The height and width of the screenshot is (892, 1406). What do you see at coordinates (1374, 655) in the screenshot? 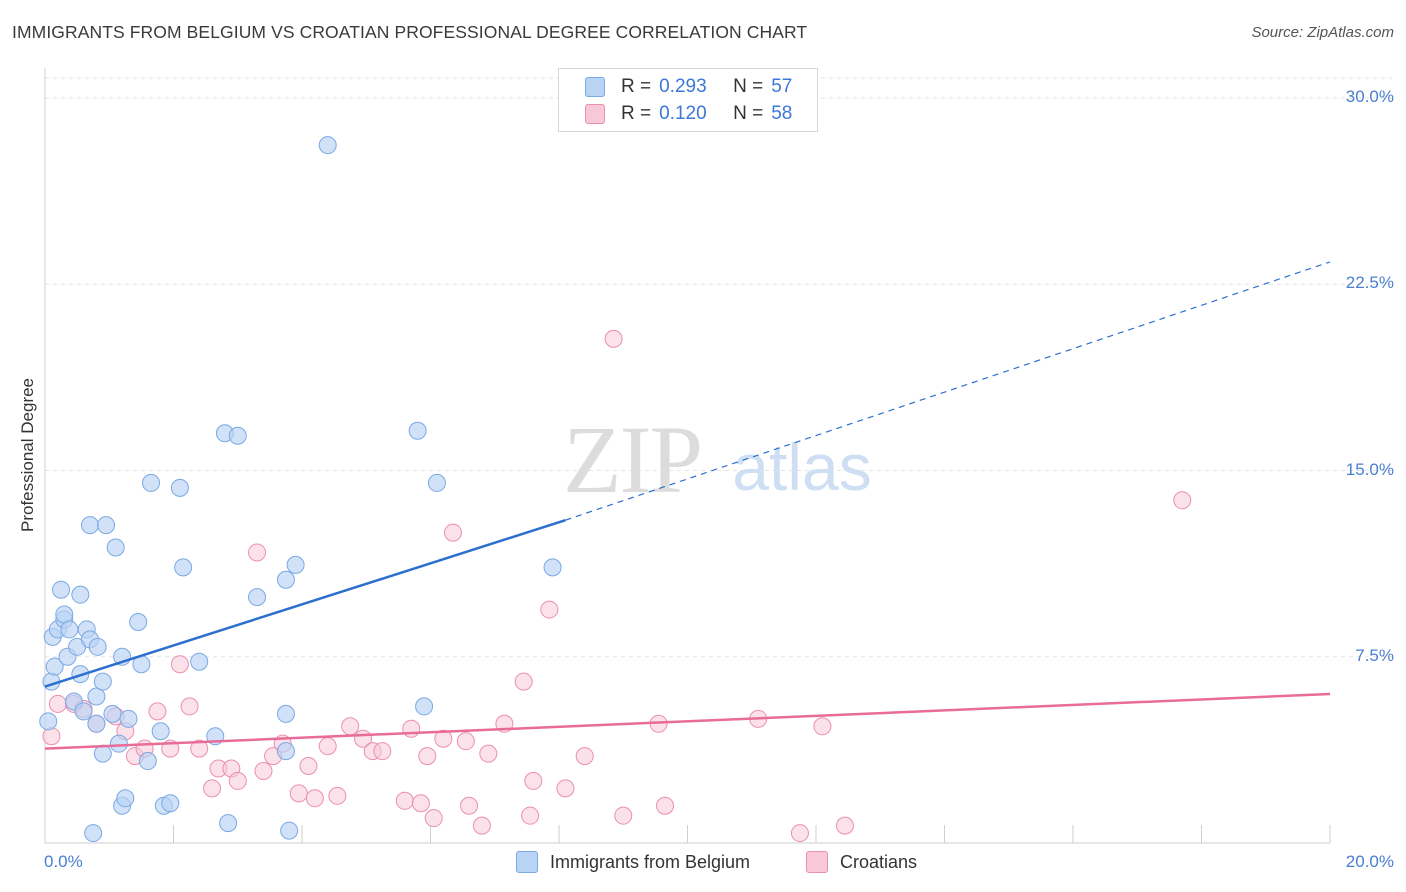
I see `y-tick-label: 7.5%` at bounding box center [1374, 655].